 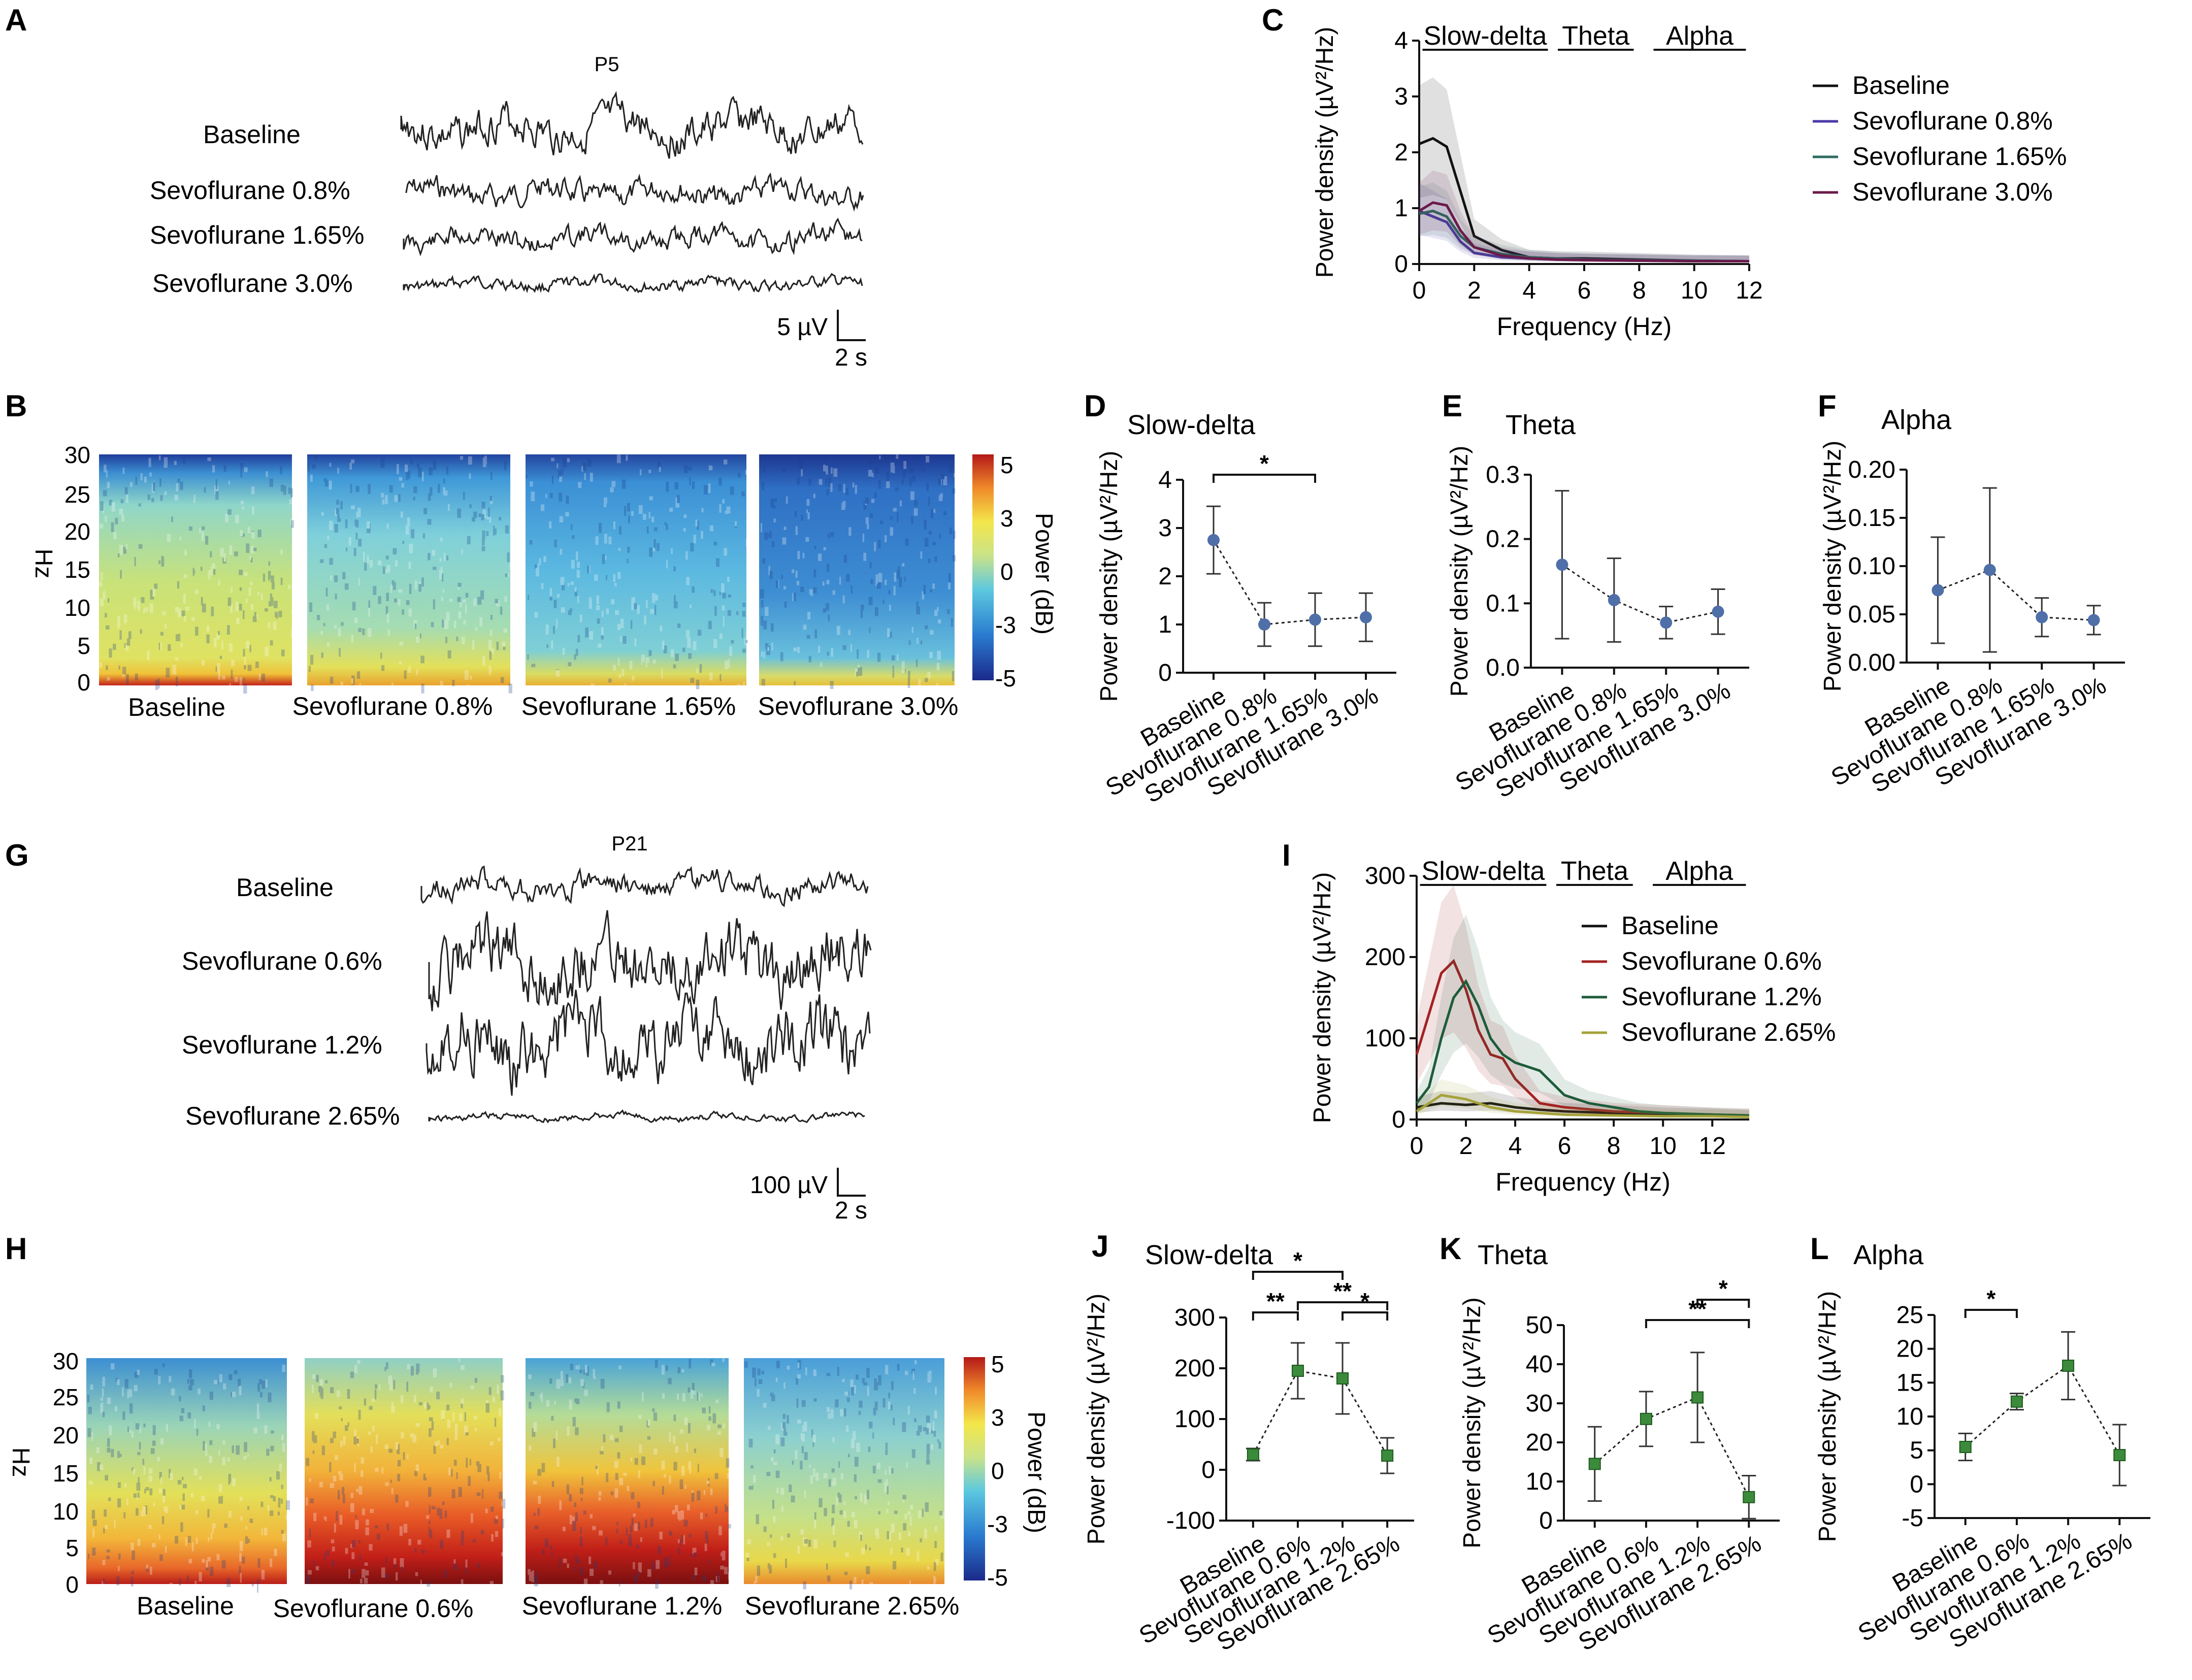 I want to click on y-tick-label: 100, so click(x=1385, y=1039).